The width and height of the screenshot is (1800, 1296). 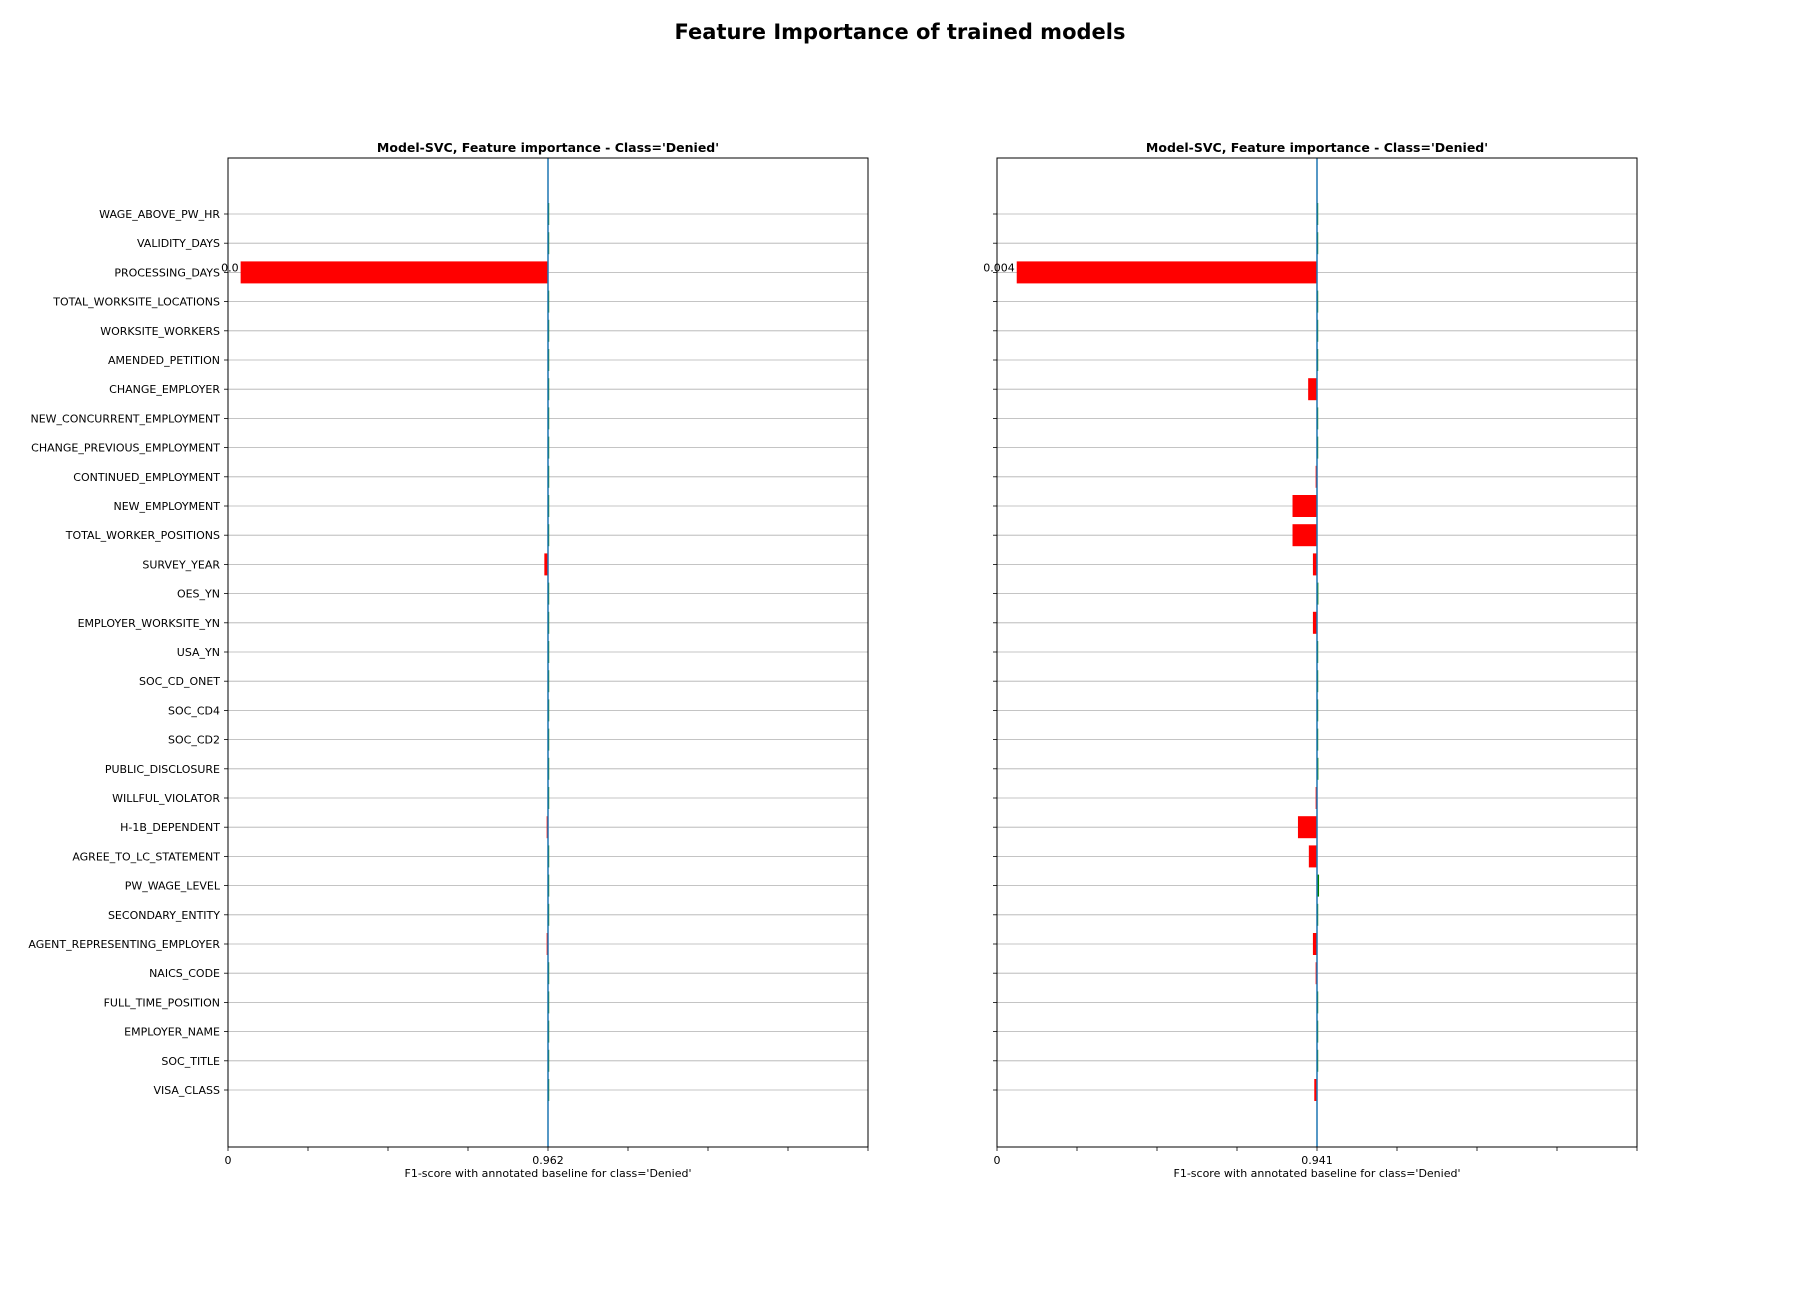 I want to click on y-tick-label: USA_YN, so click(x=198, y=652).